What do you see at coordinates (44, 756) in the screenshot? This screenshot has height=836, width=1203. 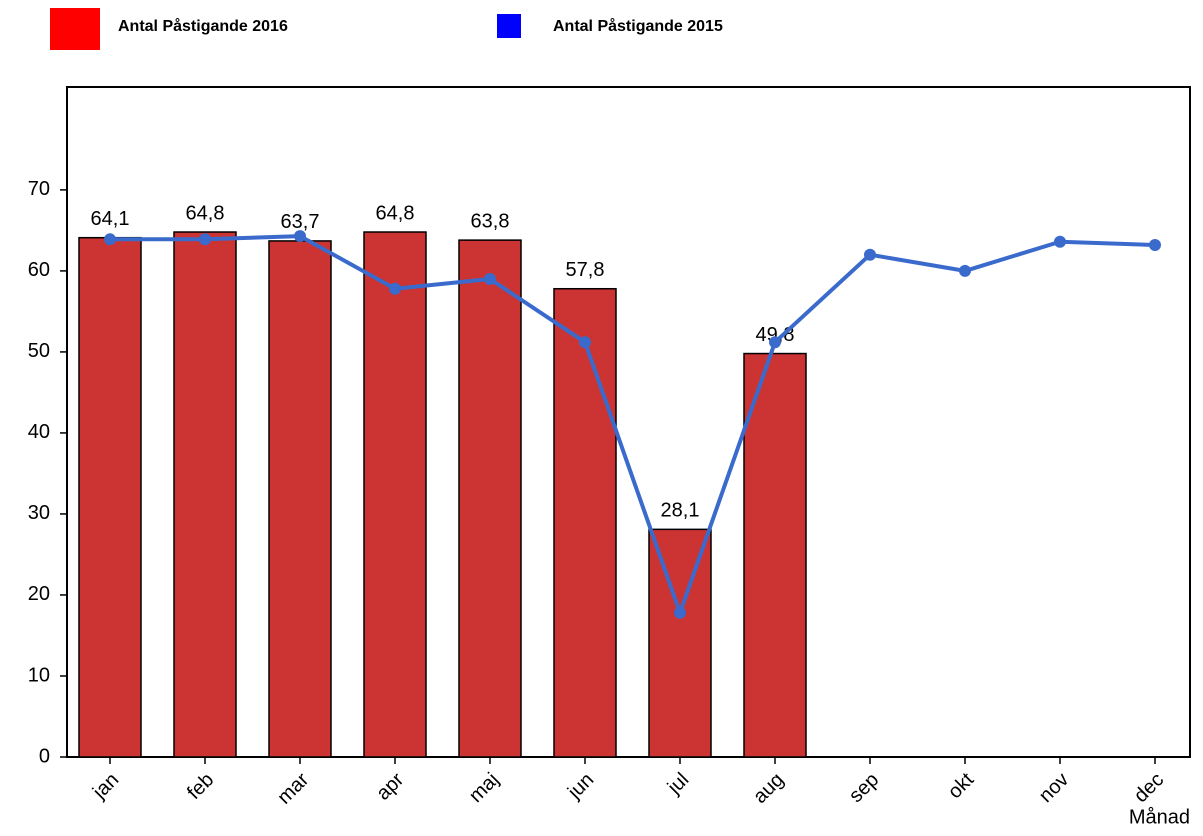 I see `y-tick-label: 0` at bounding box center [44, 756].